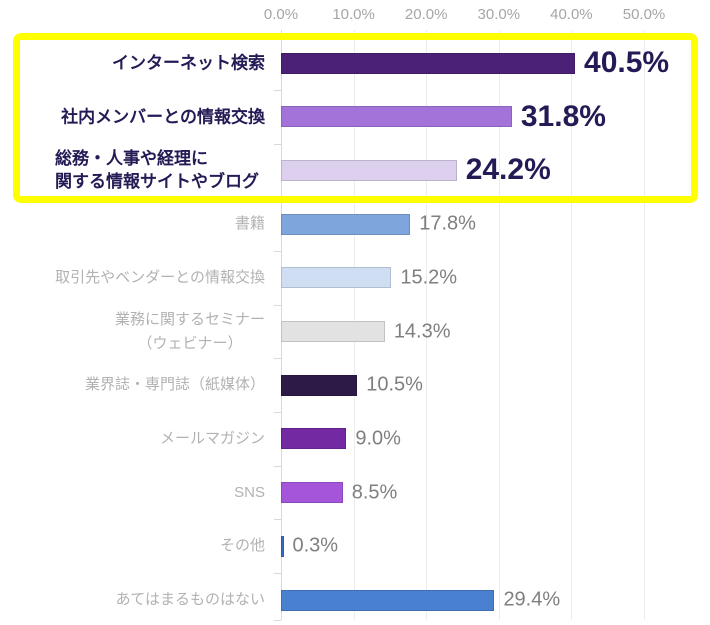 Image resolution: width=710 pixels, height=625 pixels. Describe the element at coordinates (627, 62) in the screenshot. I see `value-label: 40.5%` at that location.